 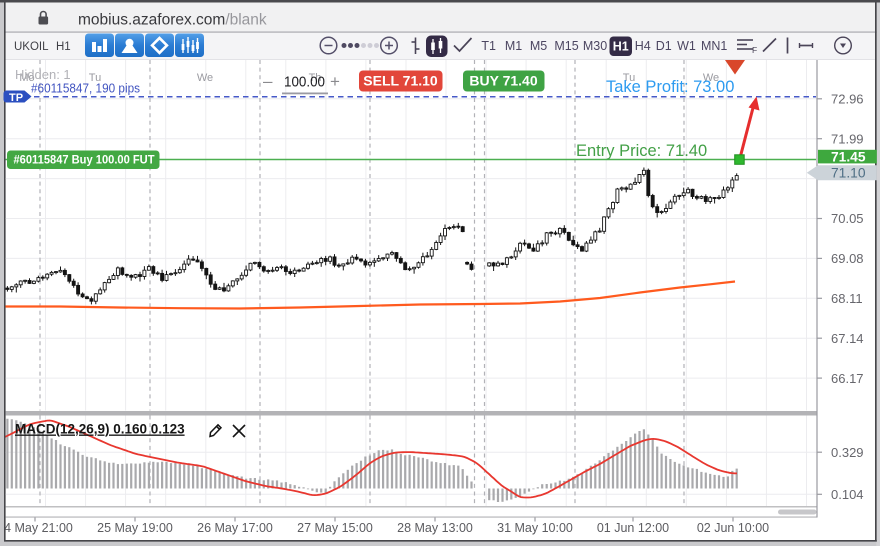 What do you see at coordinates (847, 99) in the screenshot?
I see `svg-text: 72.96` at bounding box center [847, 99].